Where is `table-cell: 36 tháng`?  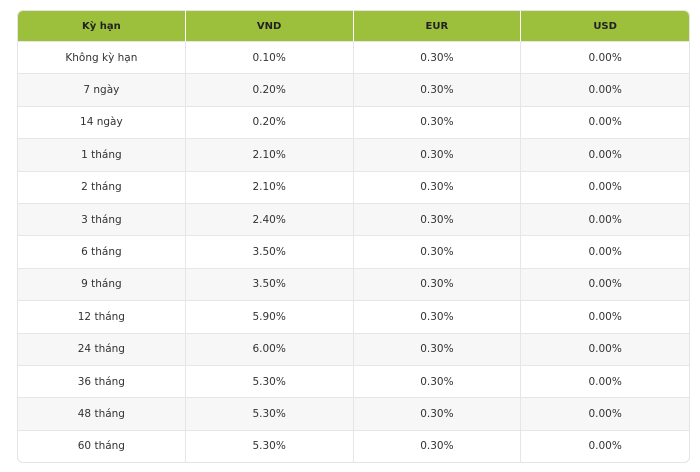 table-cell: 36 tháng is located at coordinates (102, 381).